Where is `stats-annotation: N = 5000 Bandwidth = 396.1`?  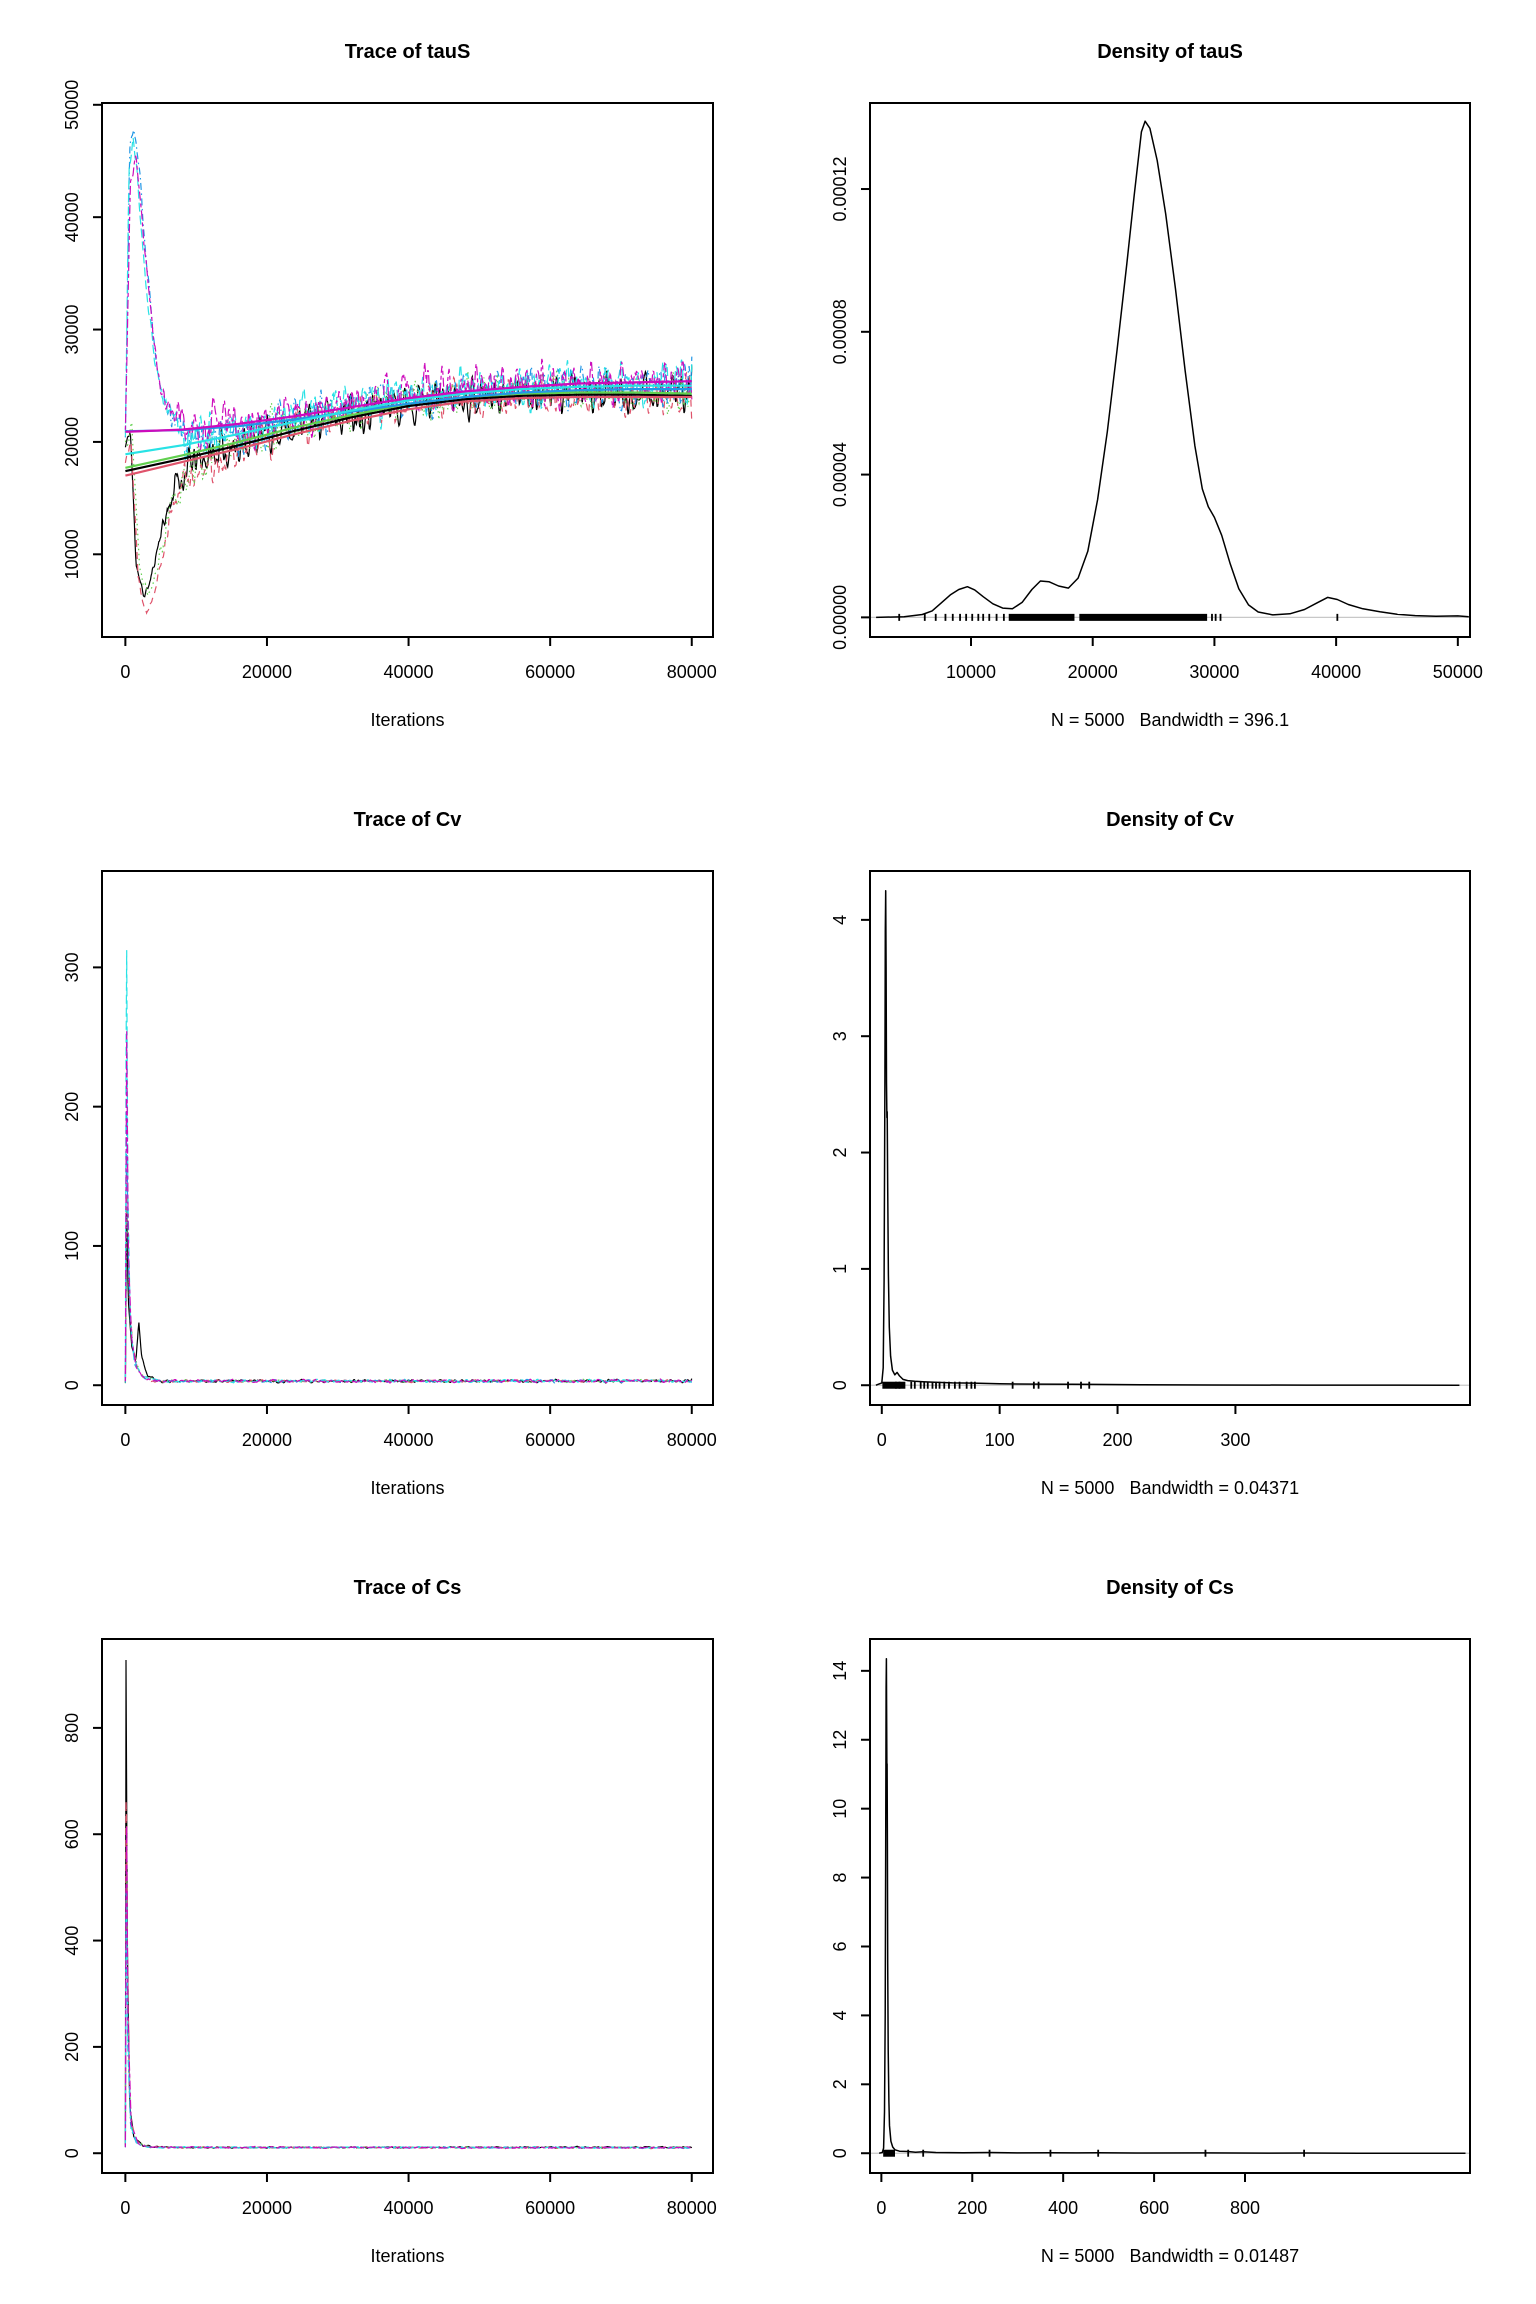
stats-annotation: N = 5000 Bandwidth = 396.1 is located at coordinates (1170, 720).